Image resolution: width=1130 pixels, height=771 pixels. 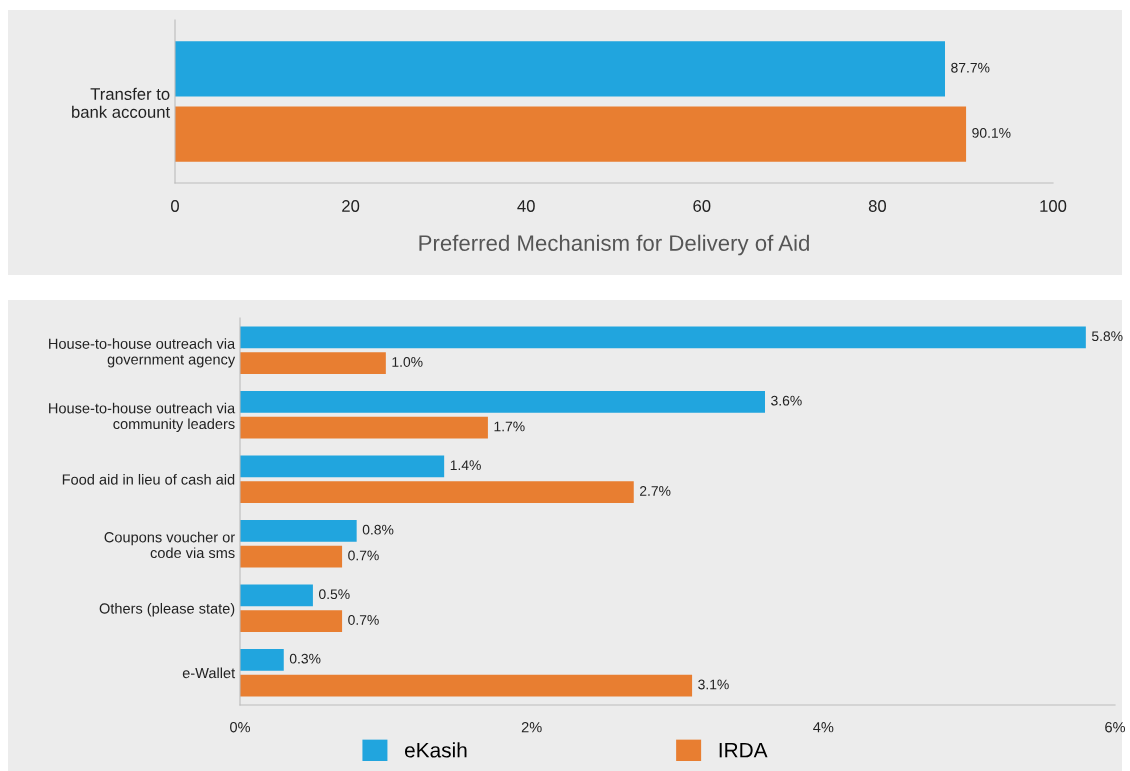 What do you see at coordinates (1115, 727) in the screenshot?
I see `x-tick-label: 6%` at bounding box center [1115, 727].